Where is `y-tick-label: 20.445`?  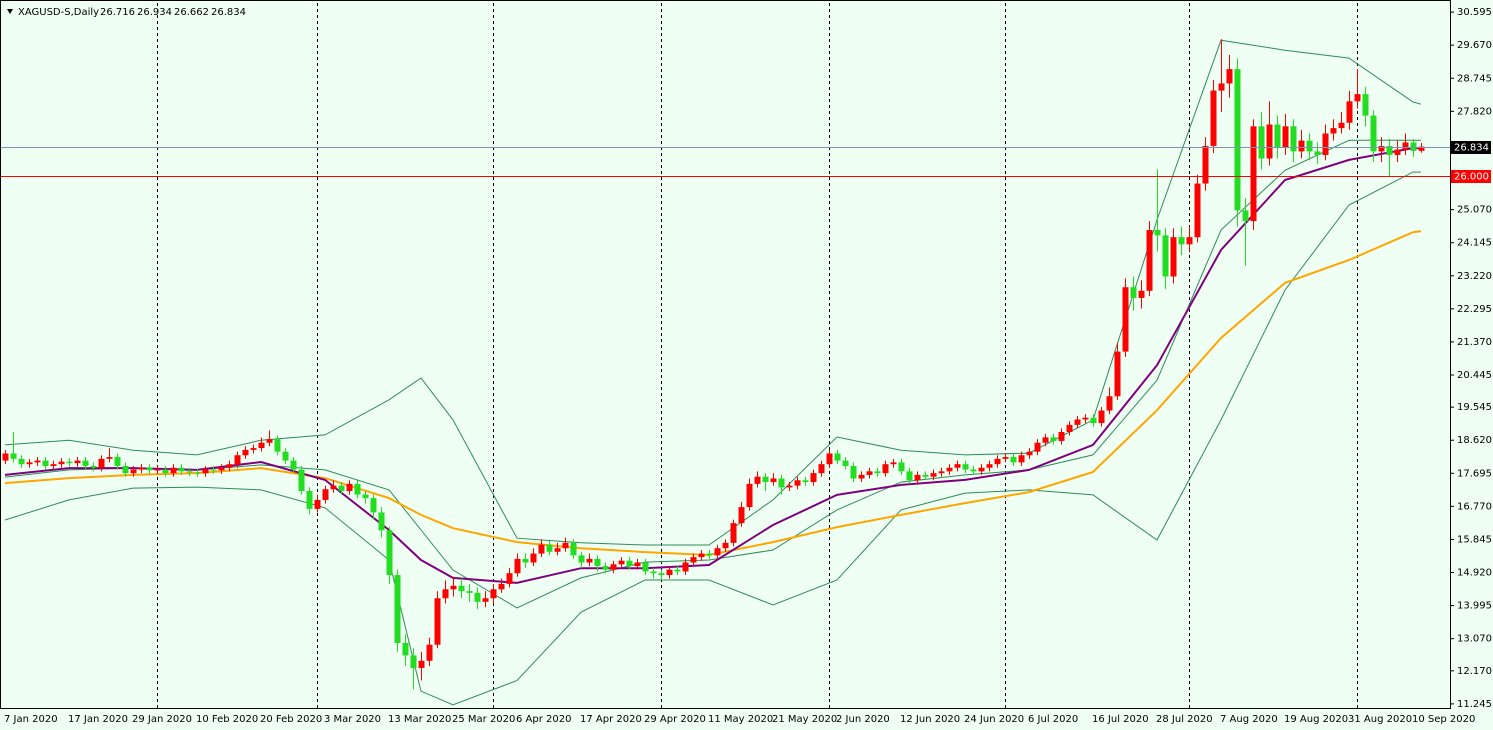 y-tick-label: 20.445 is located at coordinates (1474, 375).